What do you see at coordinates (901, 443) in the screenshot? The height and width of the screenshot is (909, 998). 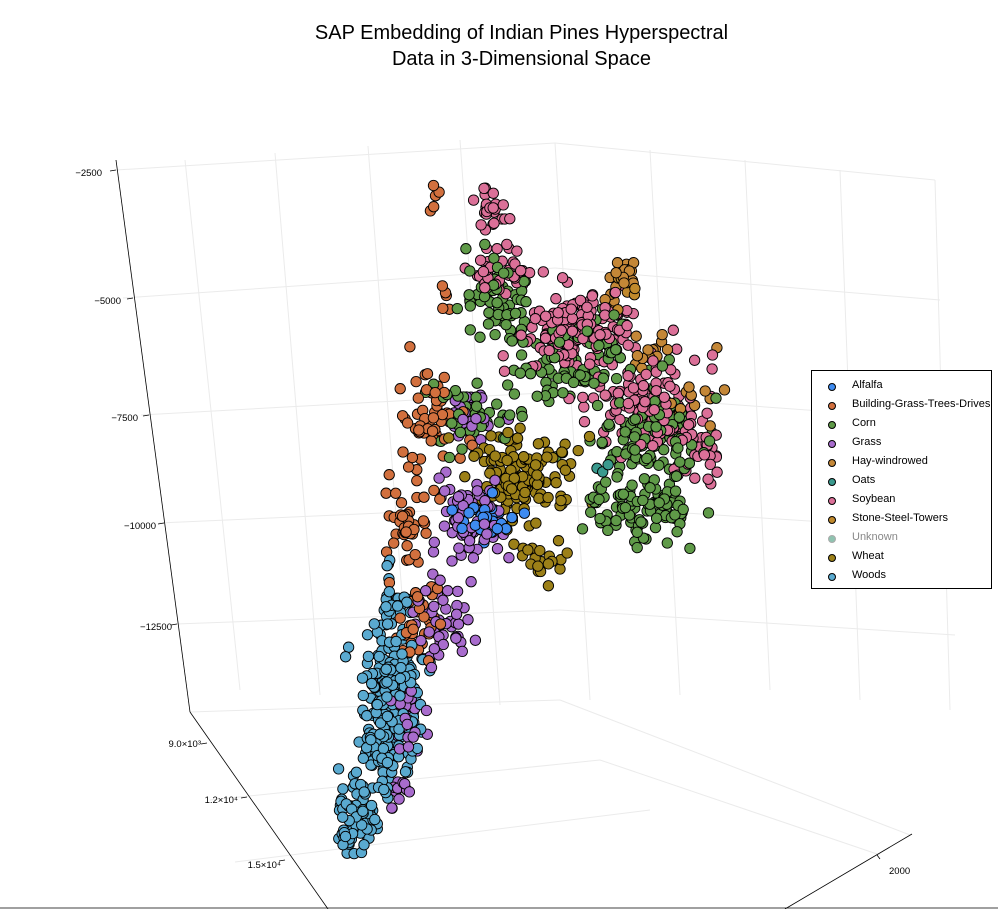 I see `legend-item: Grass` at bounding box center [901, 443].